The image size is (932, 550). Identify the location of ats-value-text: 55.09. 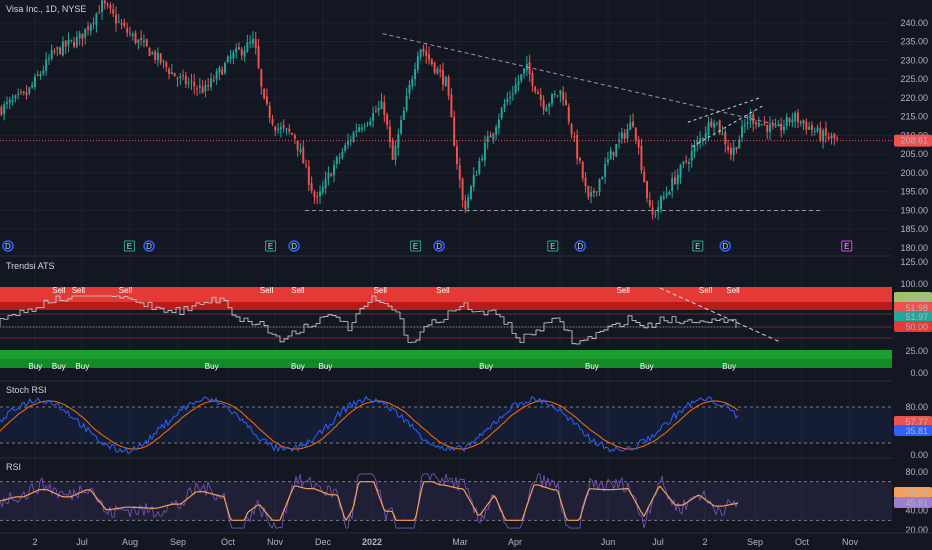
(916, 298).